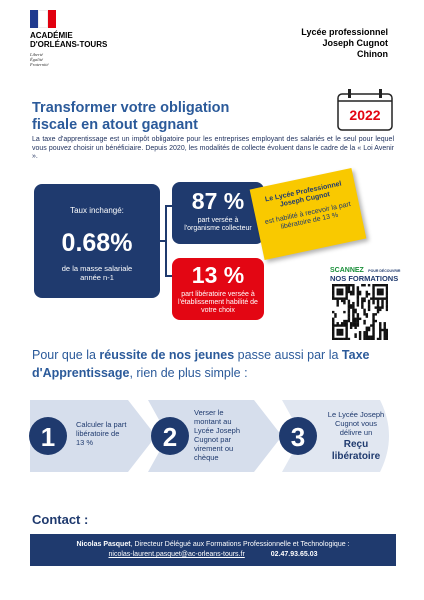  What do you see at coordinates (103, 544) in the screenshot?
I see `contact-name: Nicolas Pasquet` at bounding box center [103, 544].